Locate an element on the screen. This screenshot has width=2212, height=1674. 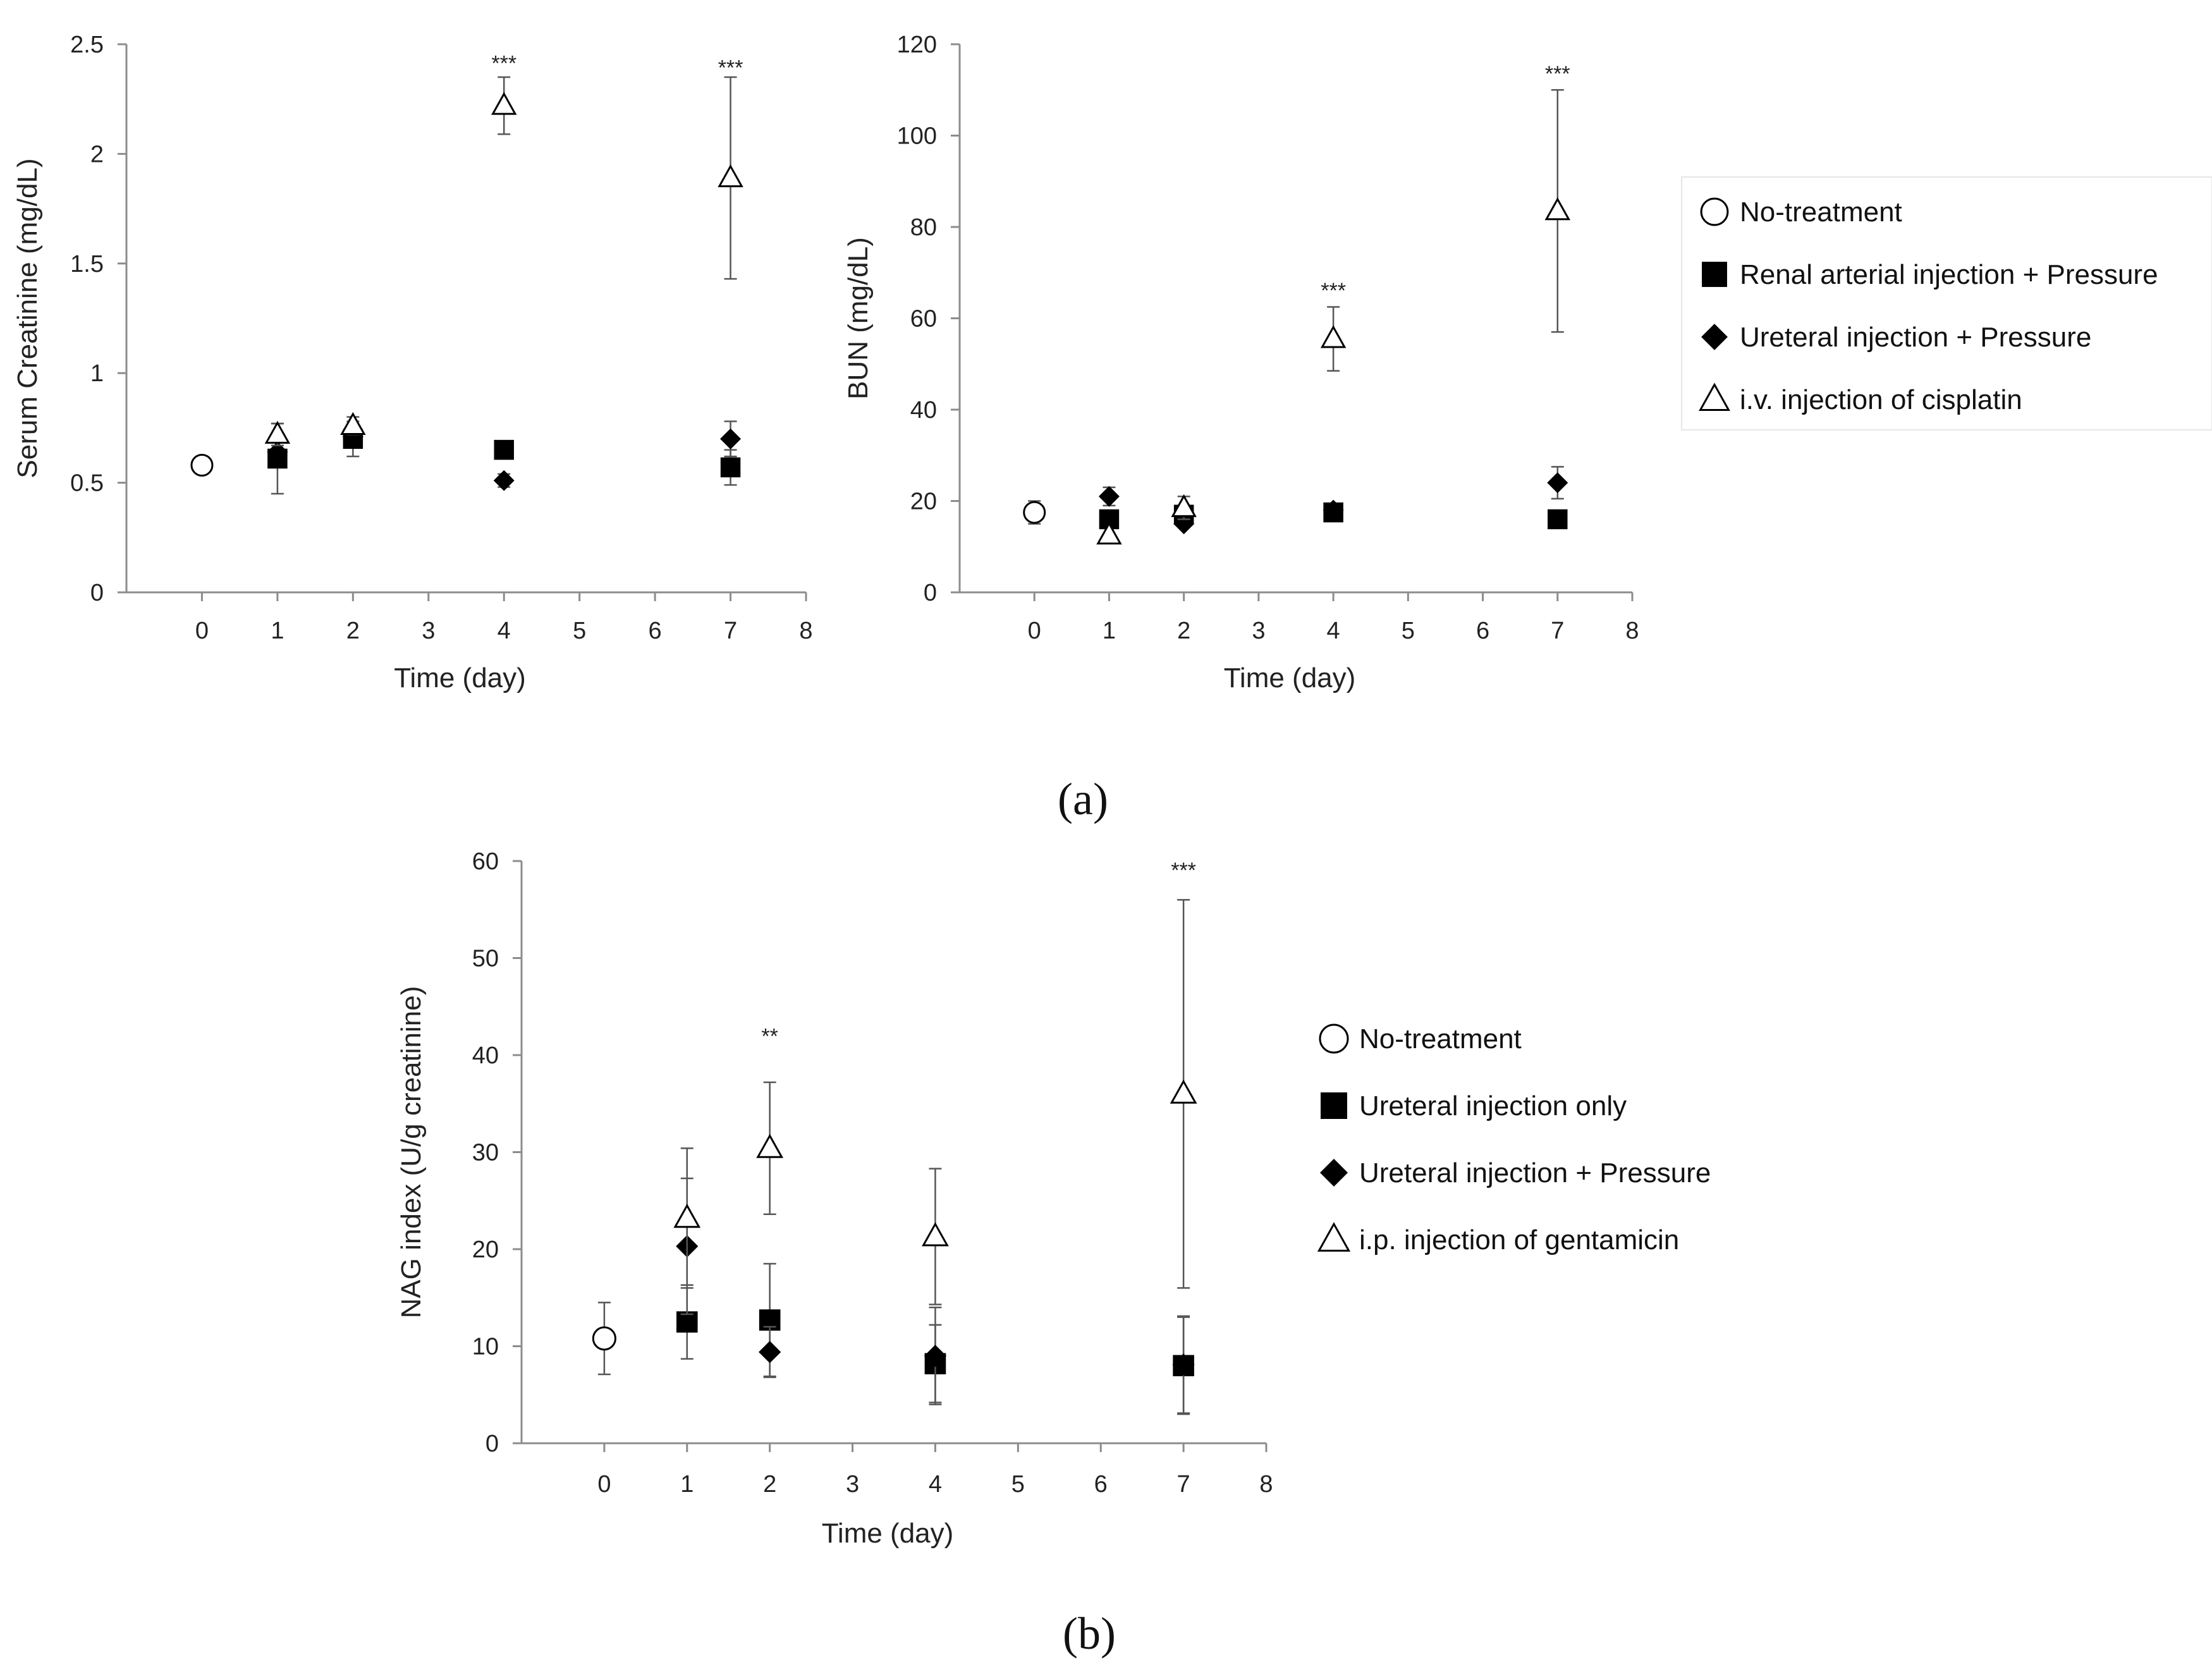
nag-series-ureteral-injection-pressure is located at coordinates (935, 1295).